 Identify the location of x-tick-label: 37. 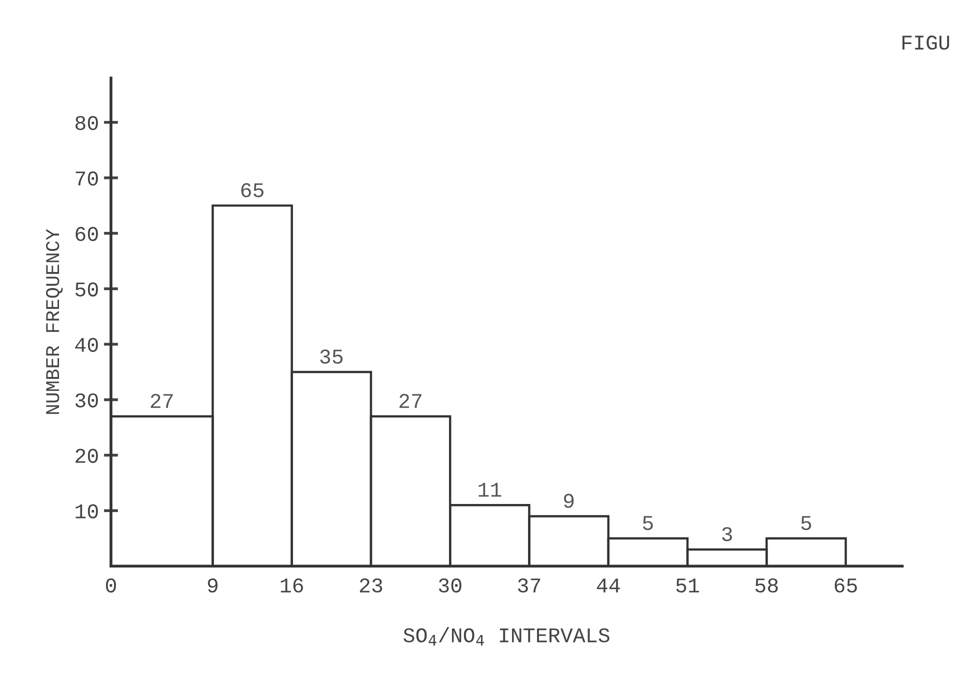
(529, 585).